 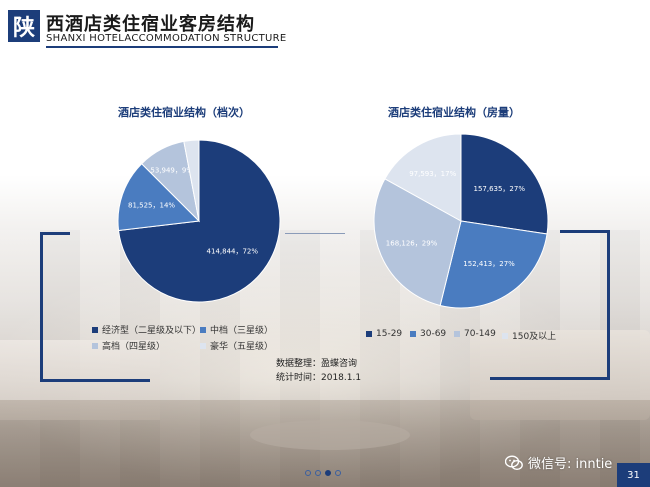 I want to click on legend-label: 中档（三星级）, so click(x=242, y=331).